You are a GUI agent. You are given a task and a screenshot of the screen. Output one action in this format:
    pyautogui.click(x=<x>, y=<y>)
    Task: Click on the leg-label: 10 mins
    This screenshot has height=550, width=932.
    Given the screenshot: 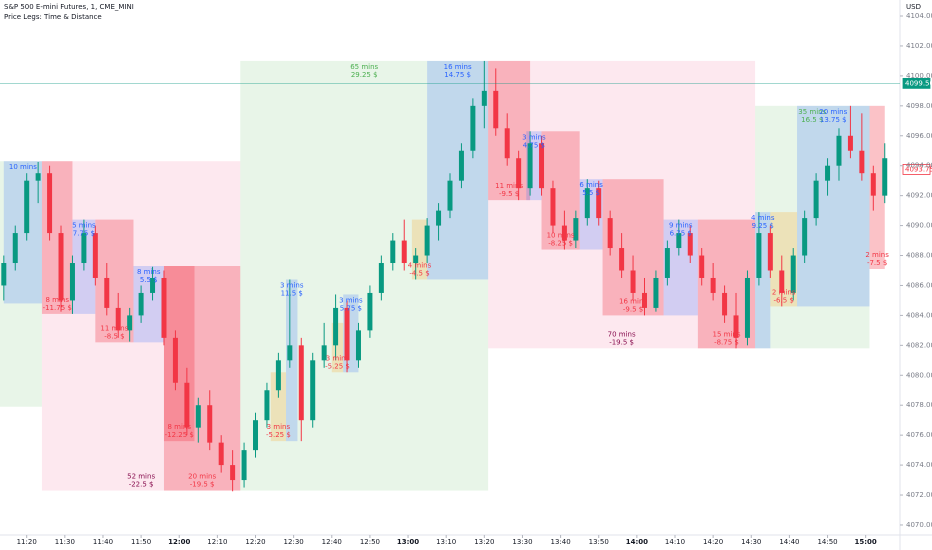 What is the action you would take?
    pyautogui.click(x=23, y=167)
    